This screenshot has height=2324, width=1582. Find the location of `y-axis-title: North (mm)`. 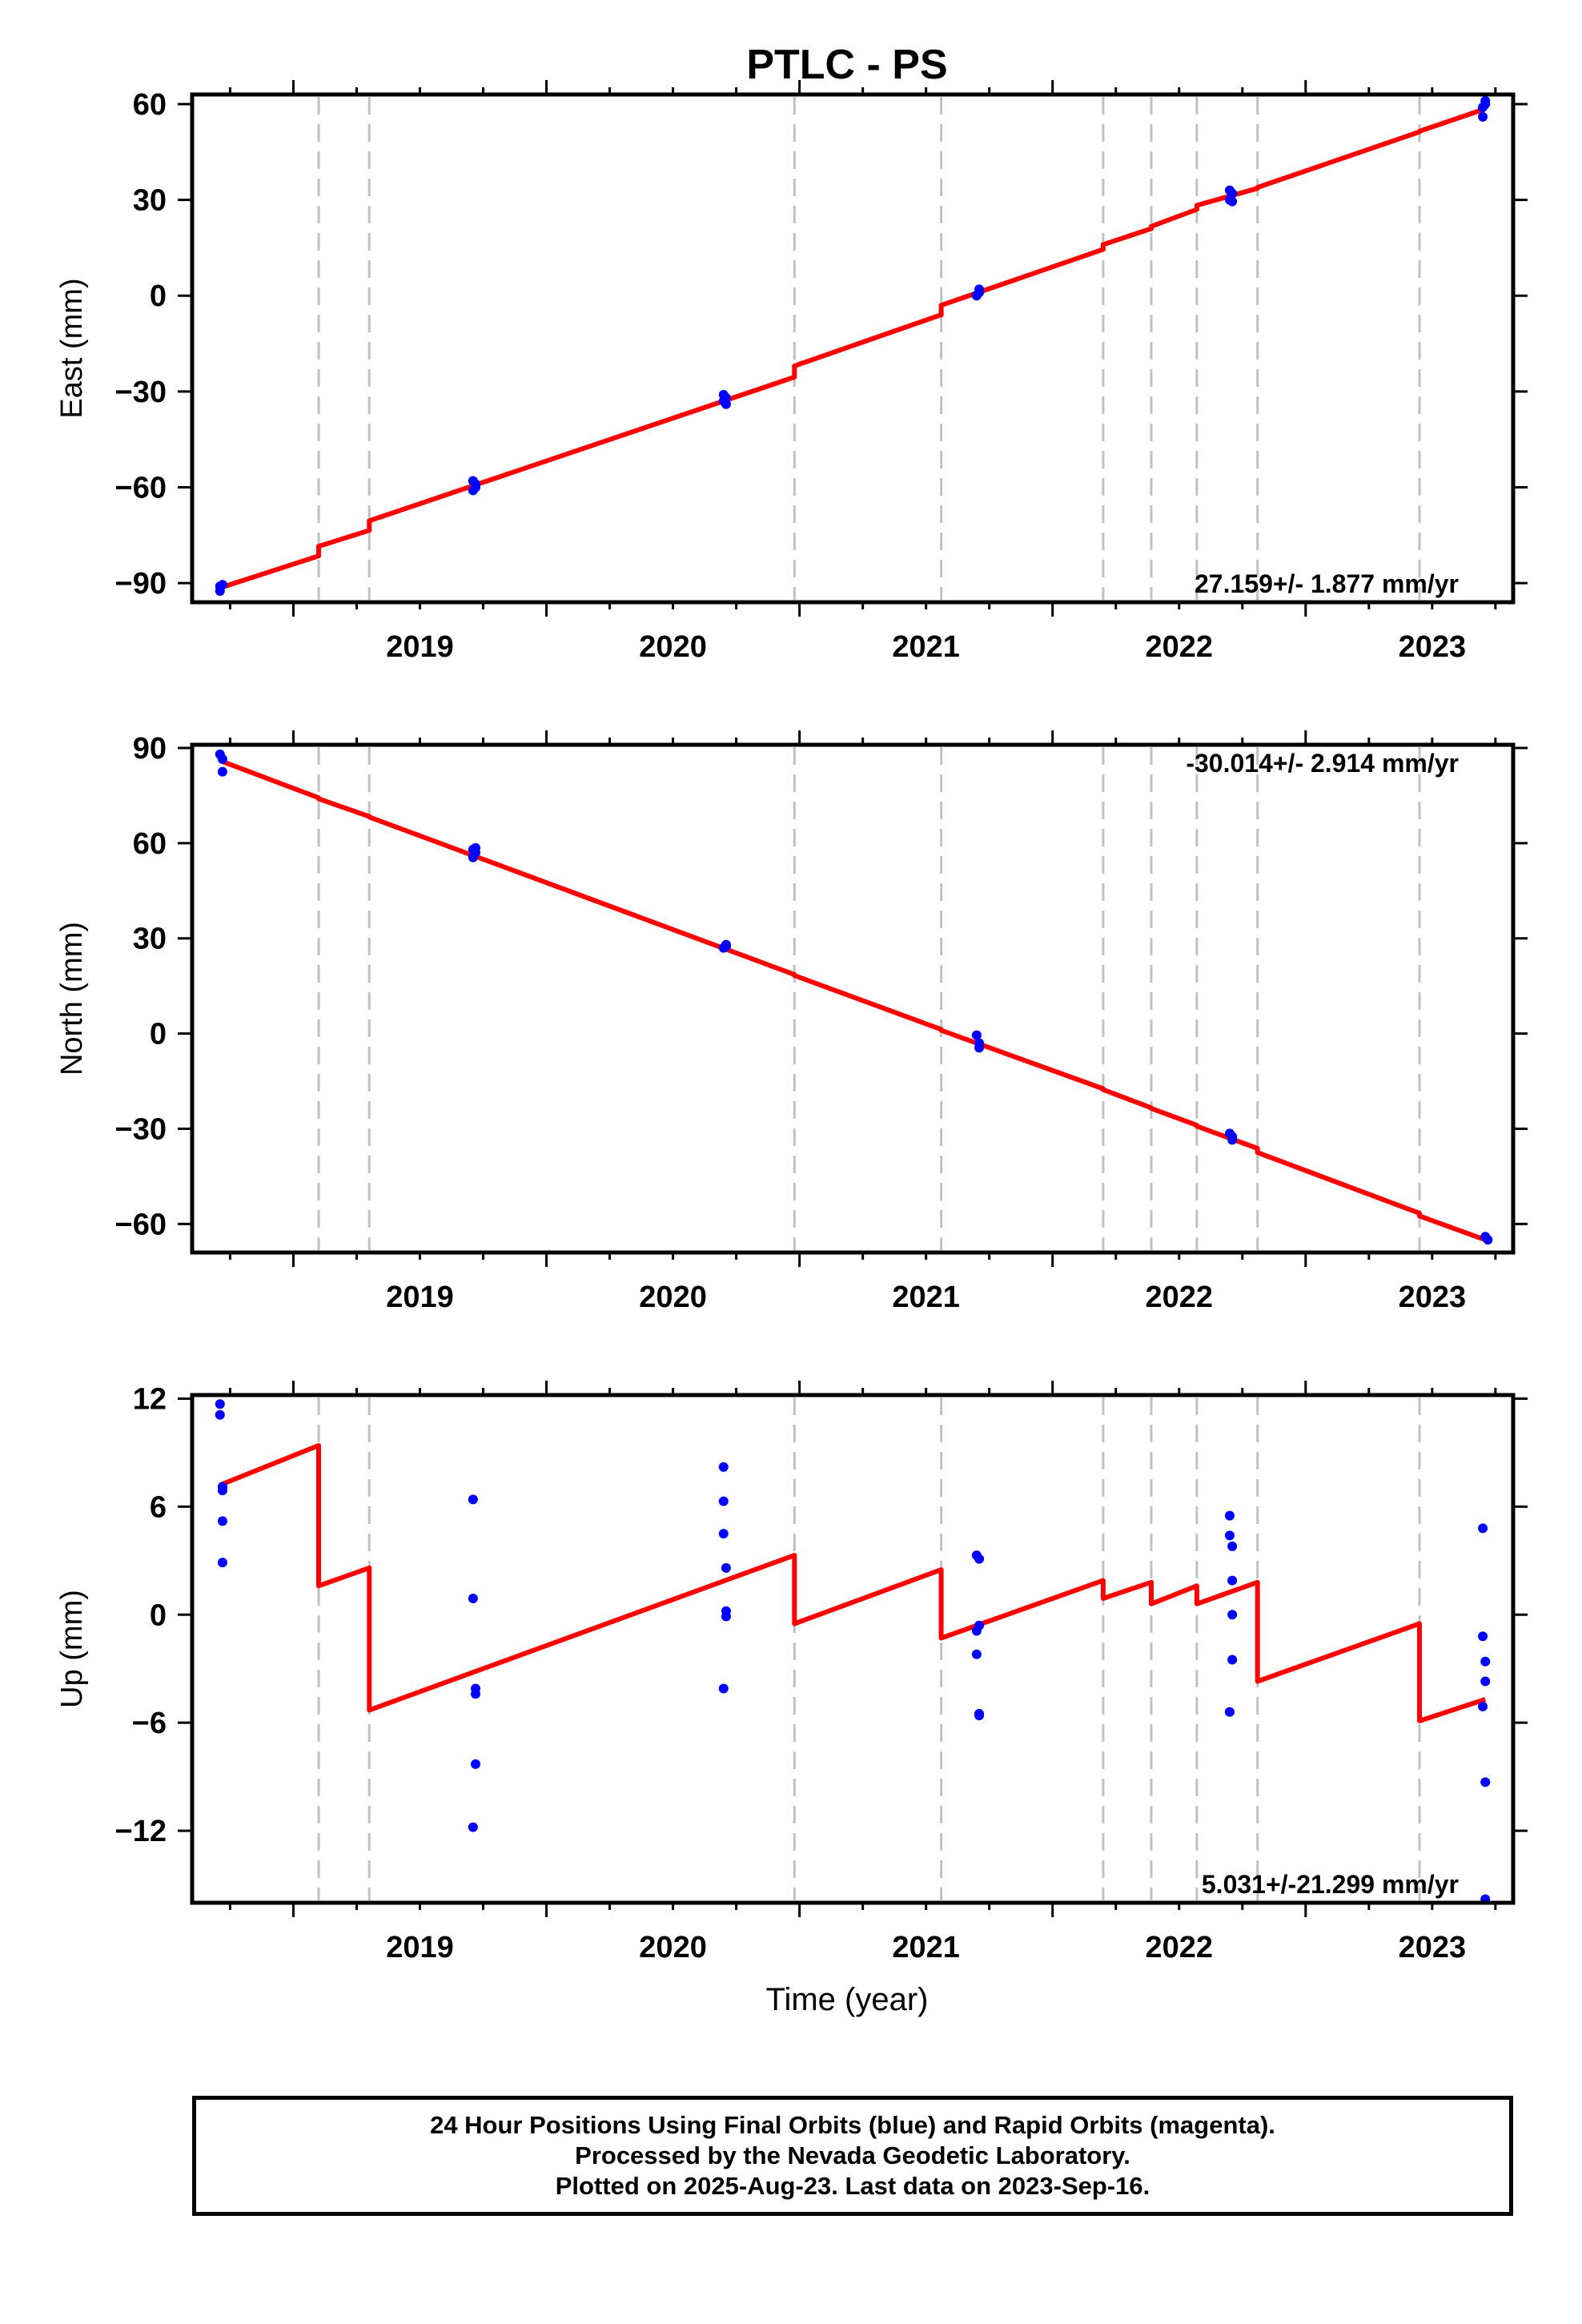

y-axis-title: North (mm) is located at coordinates (72, 999).